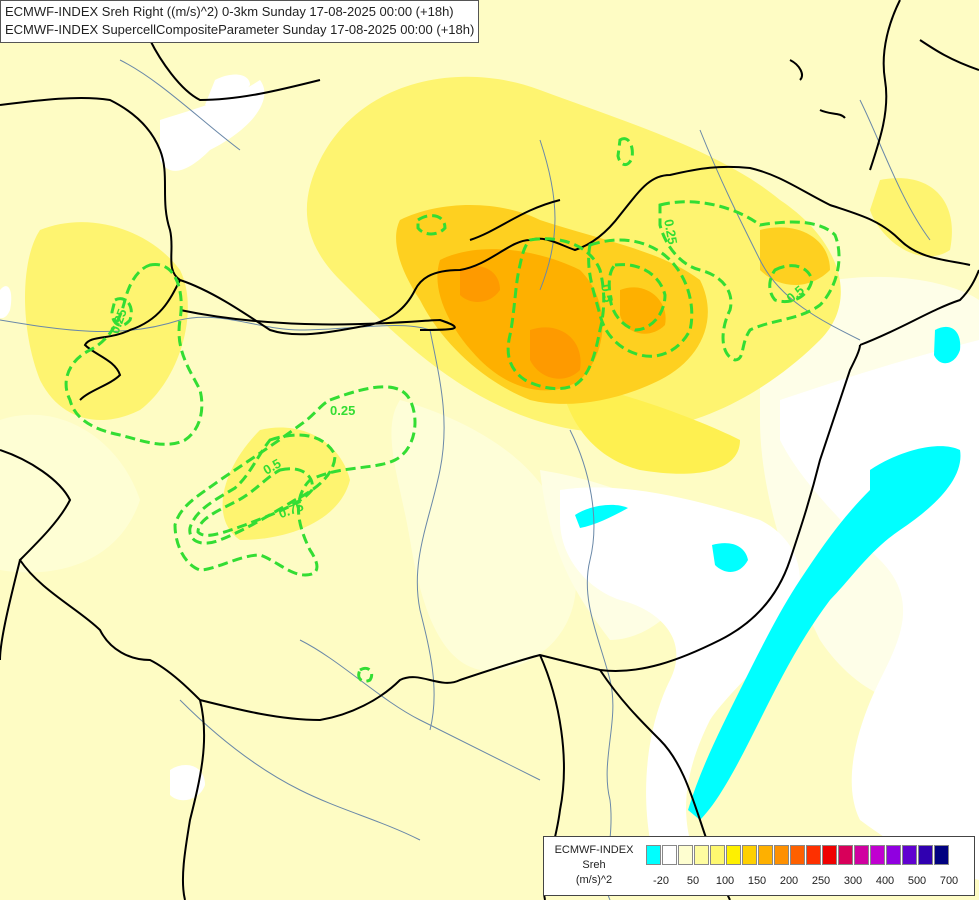 This screenshot has height=900, width=979. I want to click on legend-tick-label: 700, so click(949, 881).